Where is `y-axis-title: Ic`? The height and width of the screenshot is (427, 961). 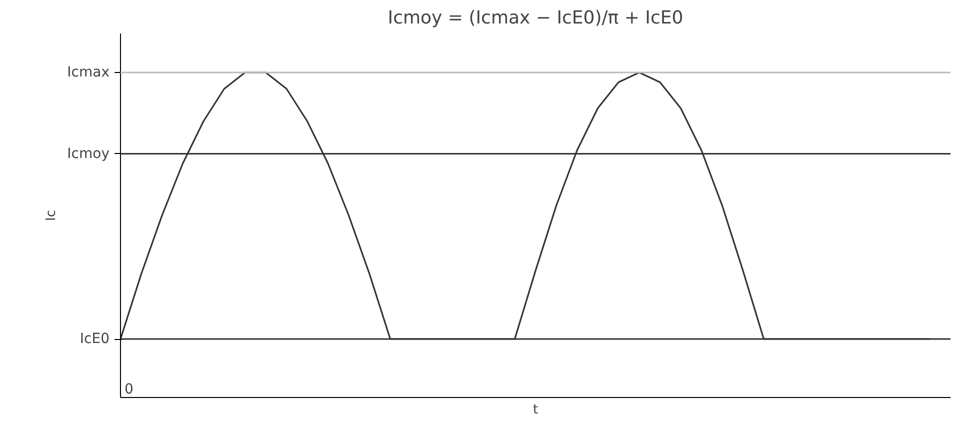
y-axis-title: Ic is located at coordinates (52, 215).